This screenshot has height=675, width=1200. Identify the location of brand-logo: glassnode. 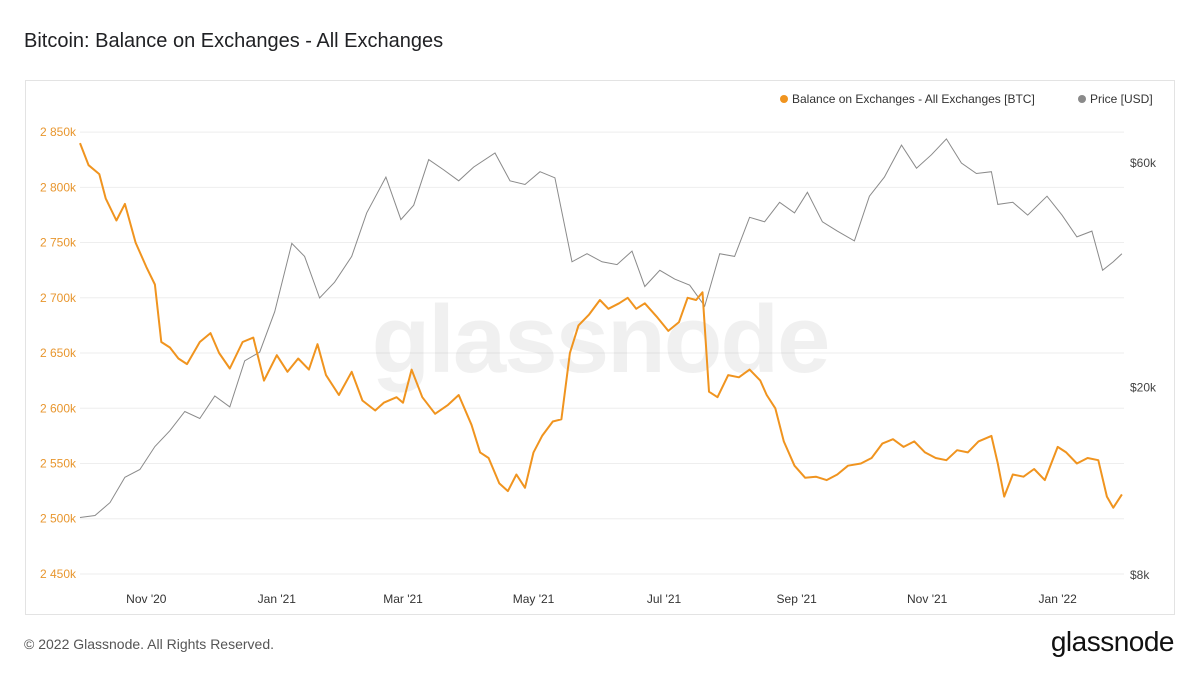
(1112, 641).